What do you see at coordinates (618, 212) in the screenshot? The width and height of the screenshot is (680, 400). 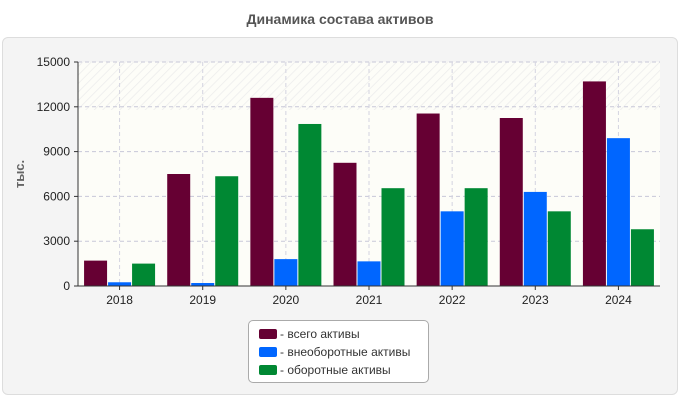 I see `bar-noncurrent-2024` at bounding box center [618, 212].